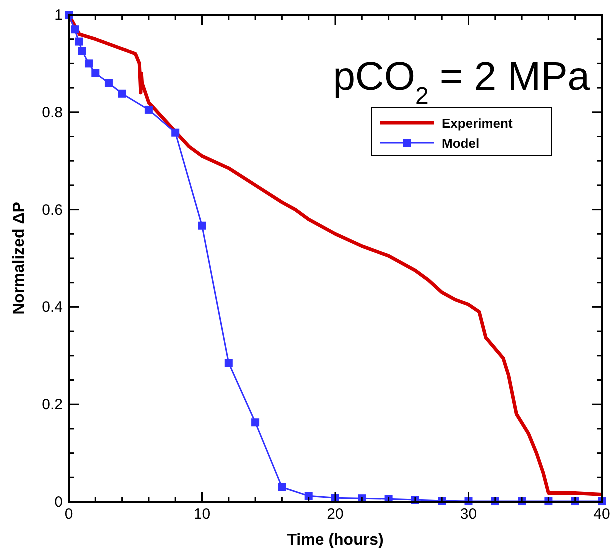 This screenshot has width=615, height=552. I want to click on x-axis-title: Time (hours), so click(335, 540).